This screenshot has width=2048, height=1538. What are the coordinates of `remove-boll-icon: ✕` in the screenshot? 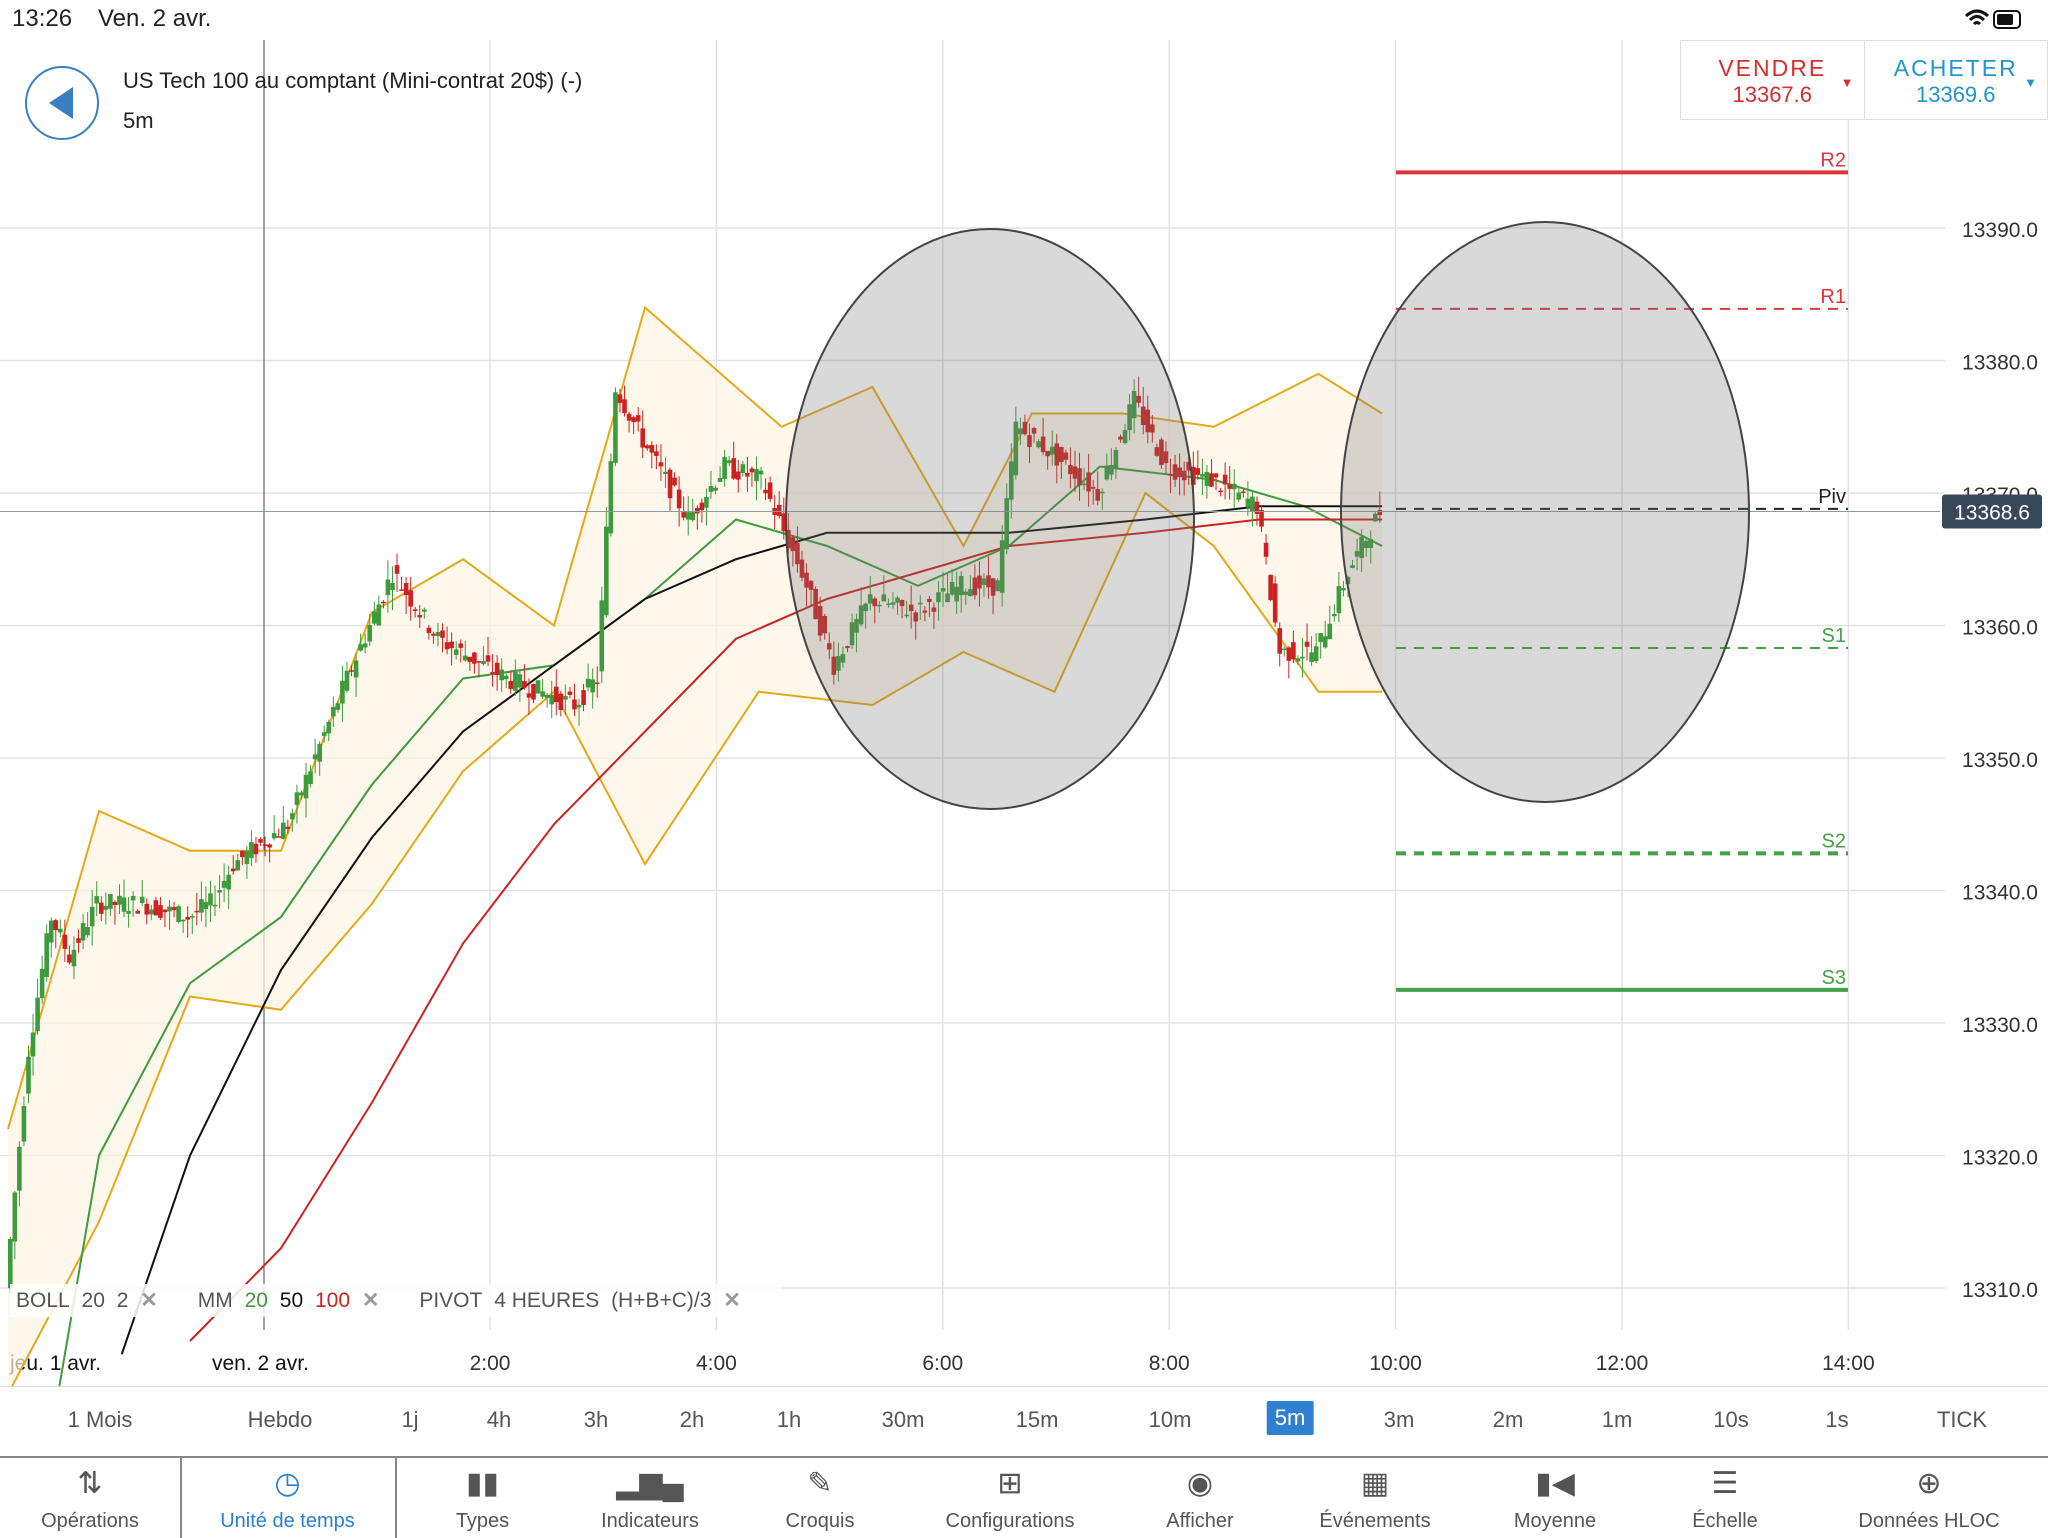 It's located at (149, 1300).